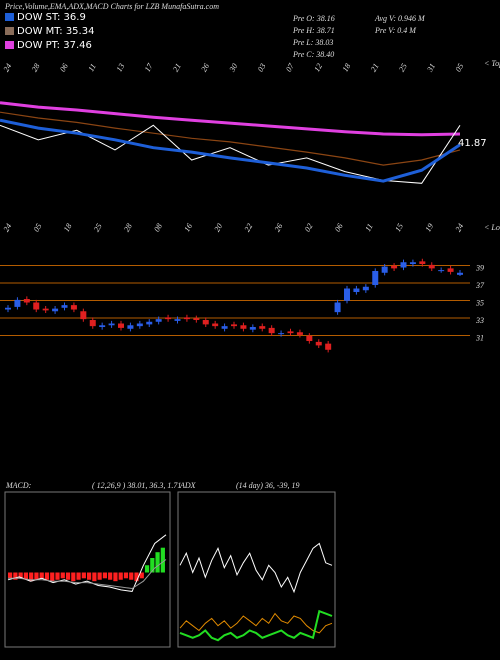  What do you see at coordinates (403, 67) in the screenshot?
I see `date-label: 25` at bounding box center [403, 67].